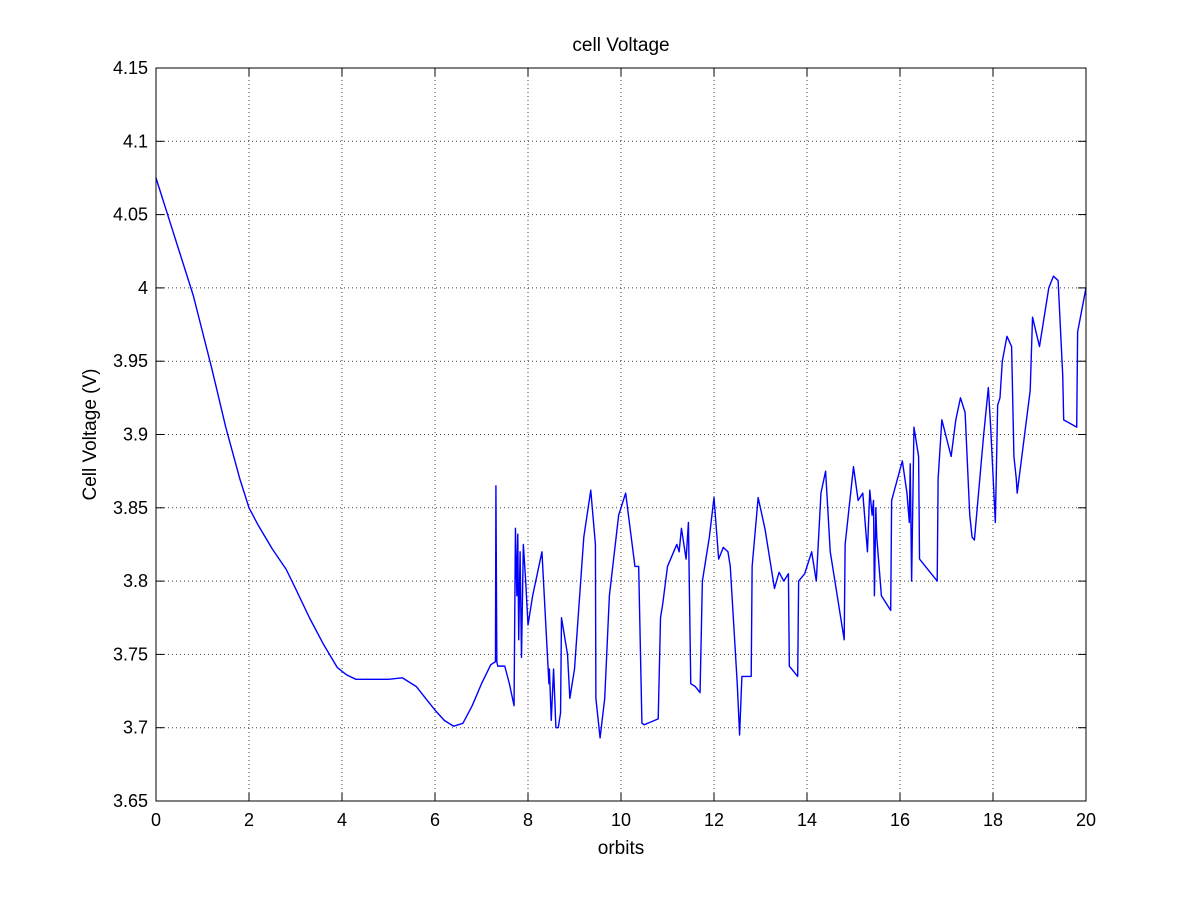  I want to click on x-tick-label: 2, so click(249, 820).